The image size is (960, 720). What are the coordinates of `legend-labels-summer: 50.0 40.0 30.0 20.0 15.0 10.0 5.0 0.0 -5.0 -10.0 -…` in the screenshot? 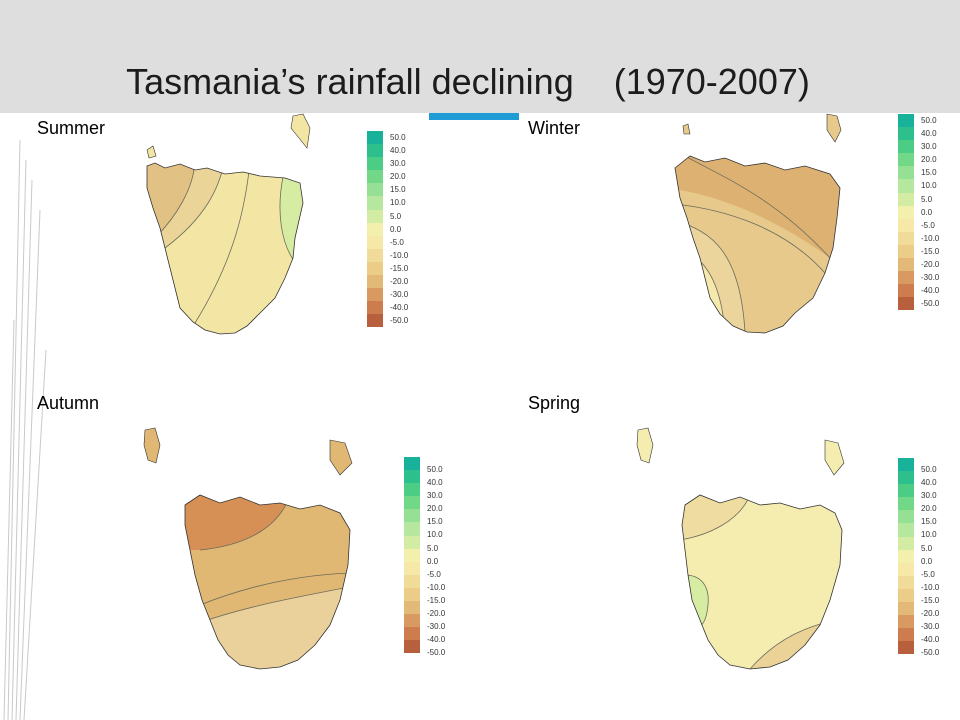 It's located at (399, 229).